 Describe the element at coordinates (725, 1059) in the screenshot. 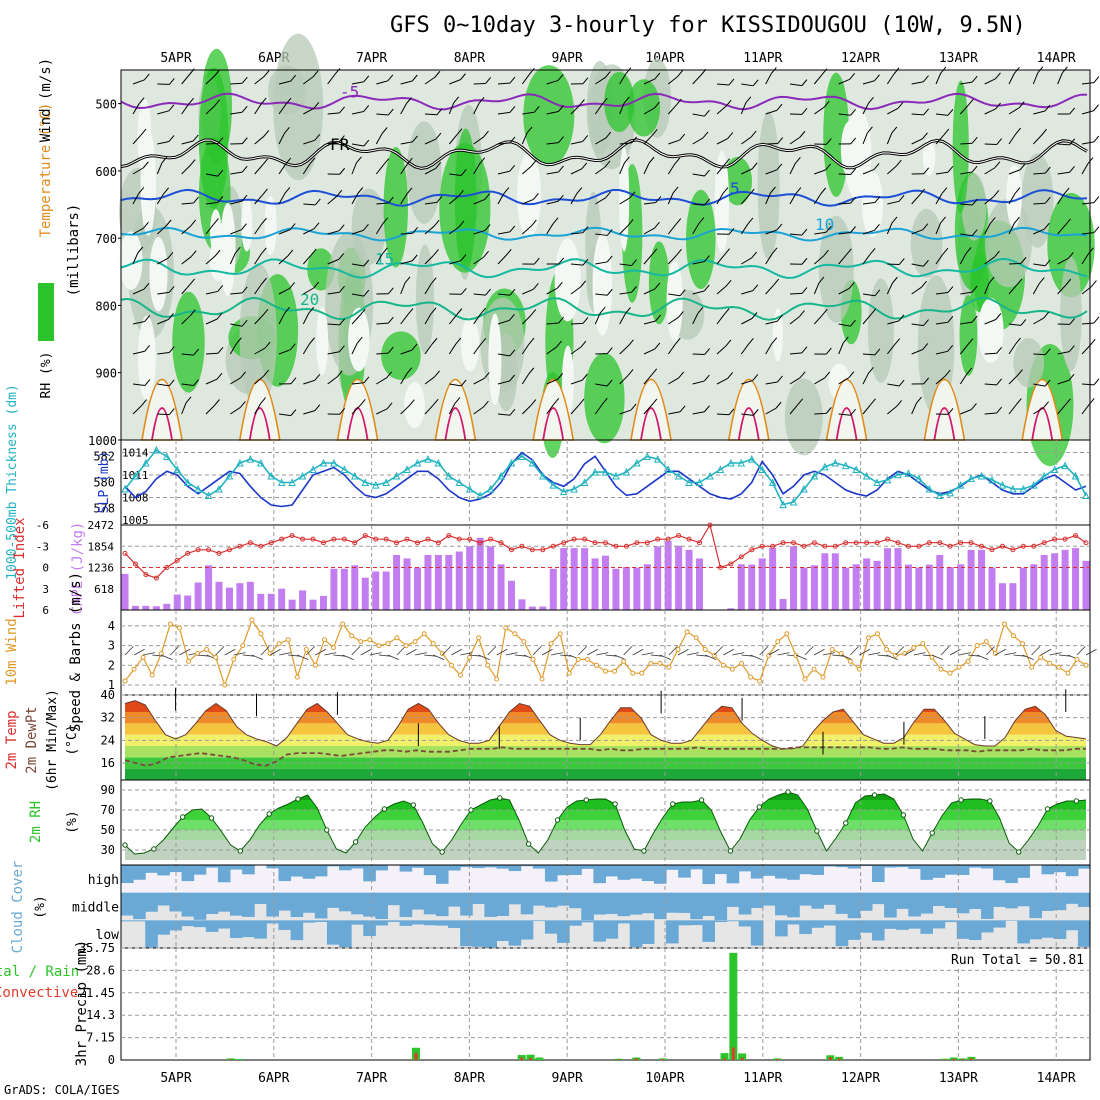

I see `precip-convective-bar` at that location.